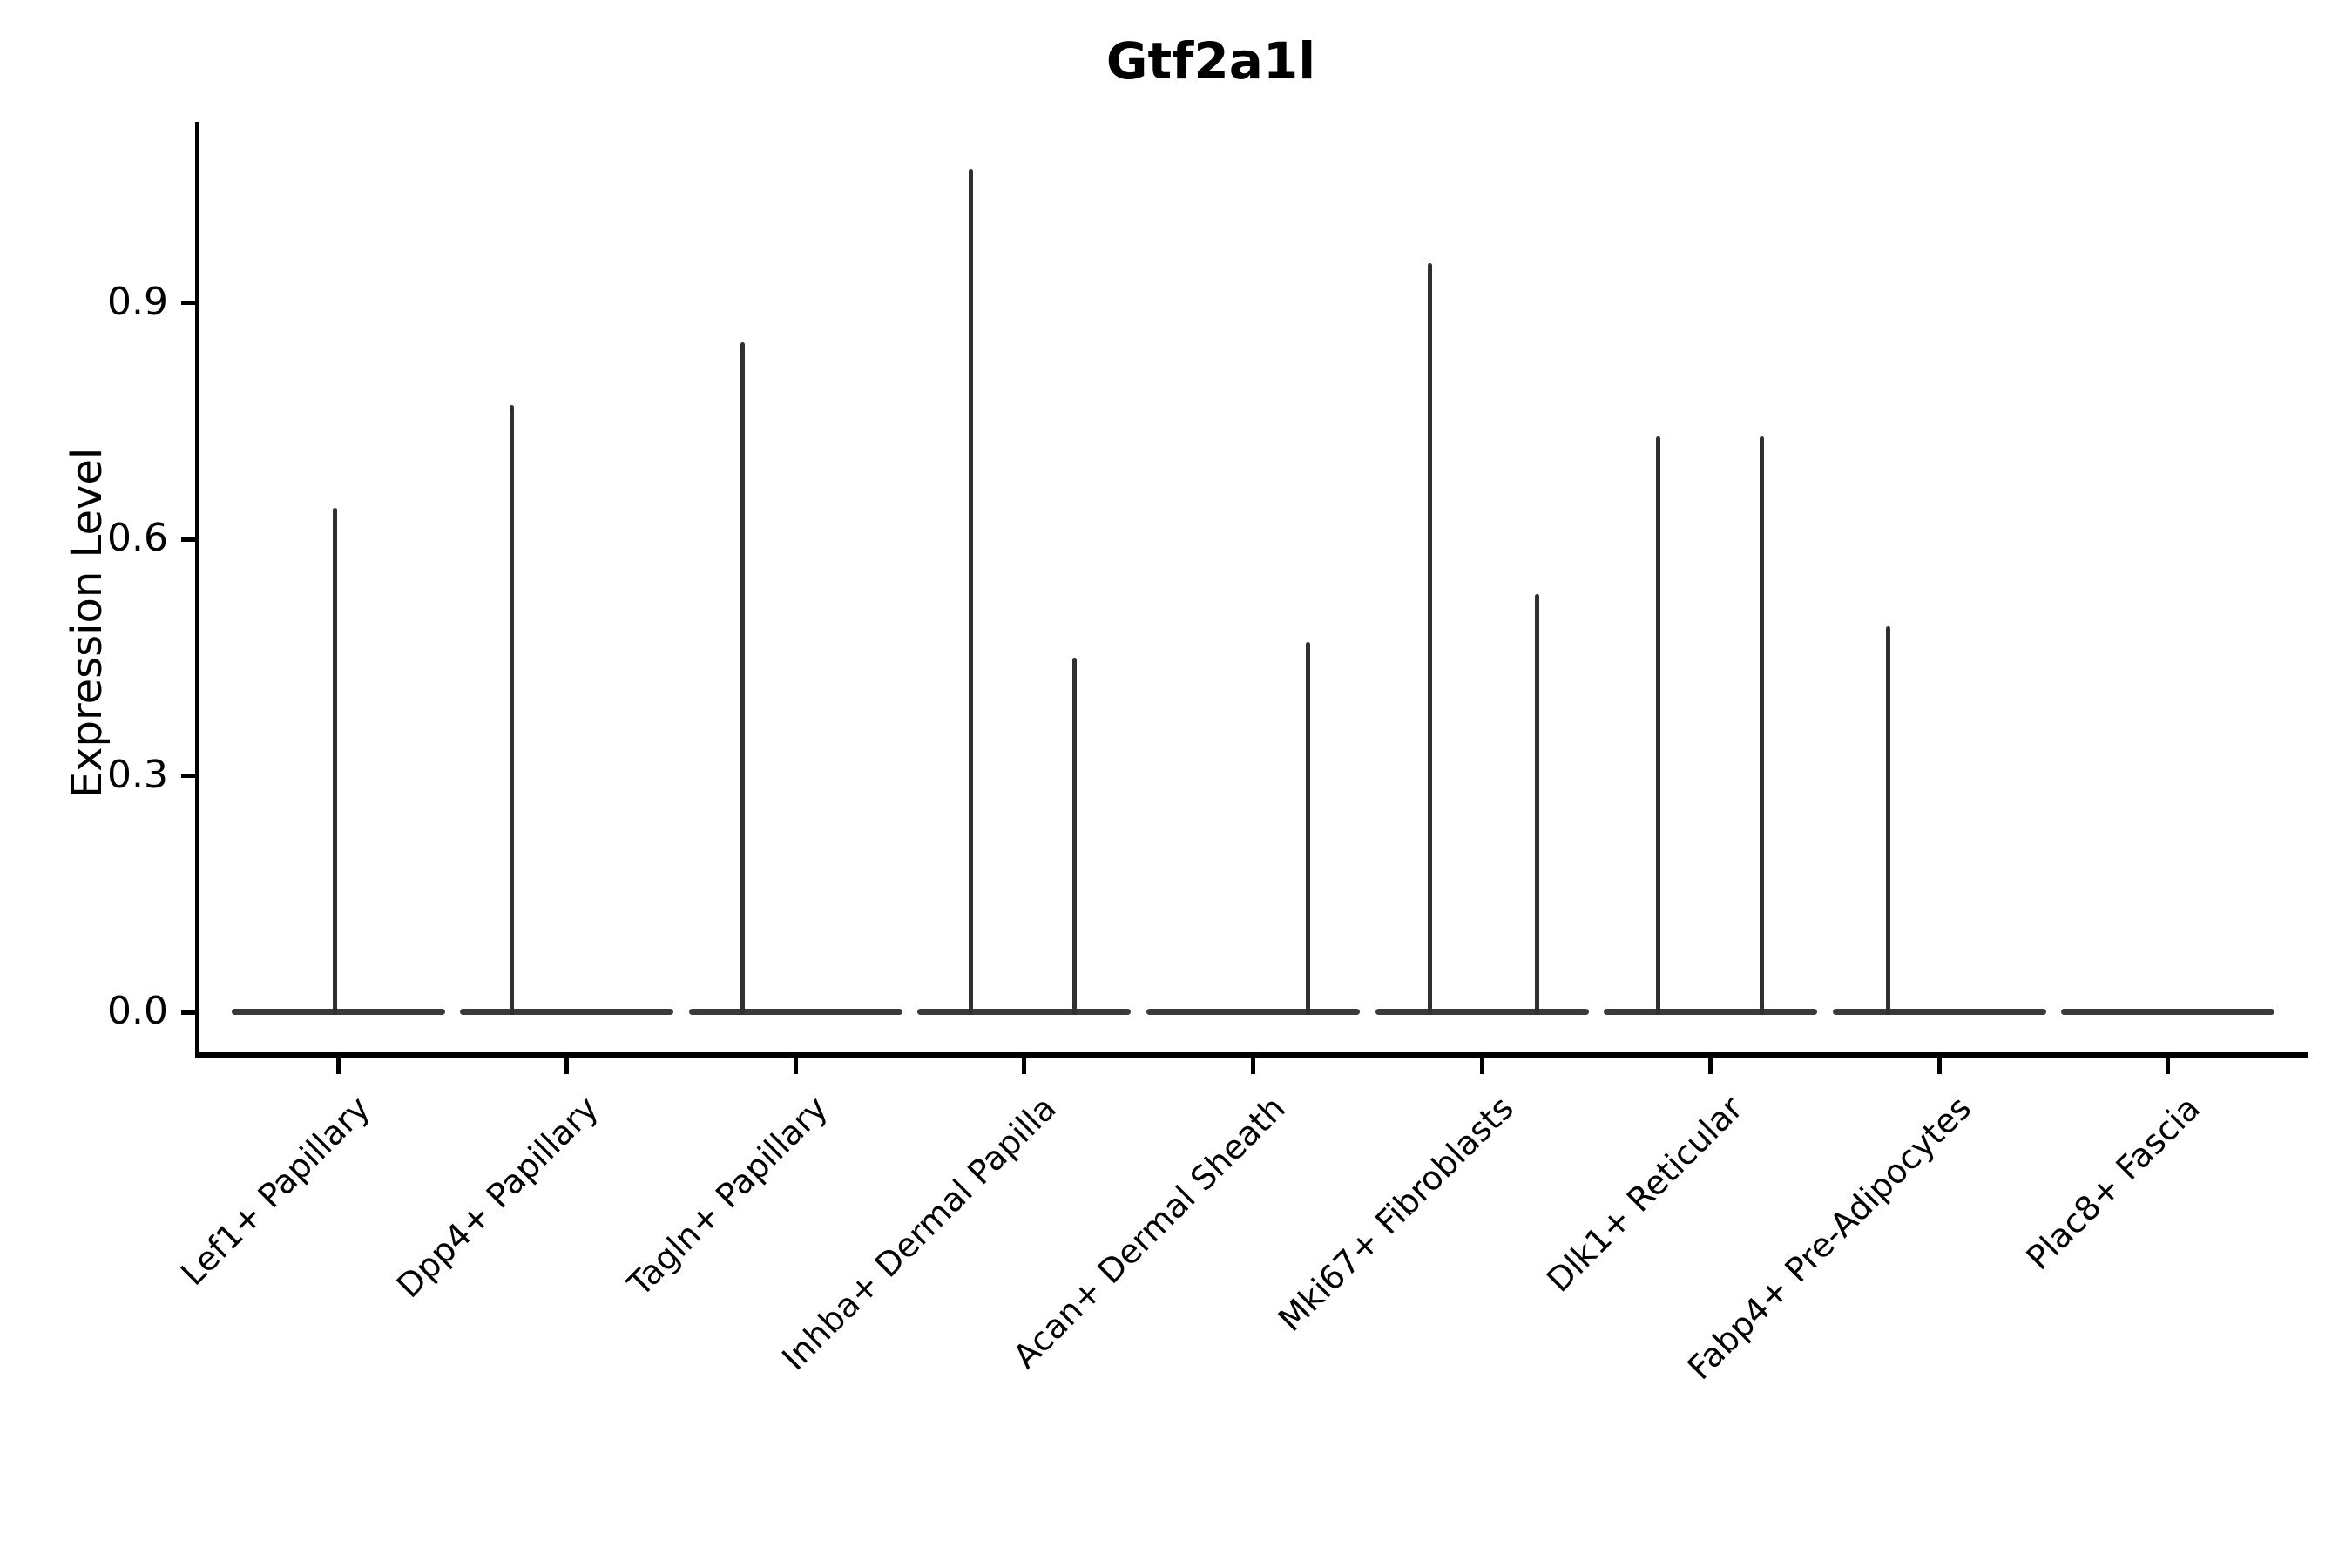 The image size is (2352, 1568). Describe the element at coordinates (497, 1197) in the screenshot. I see `x-tick-label: Dpp4+ Papillary` at that location.